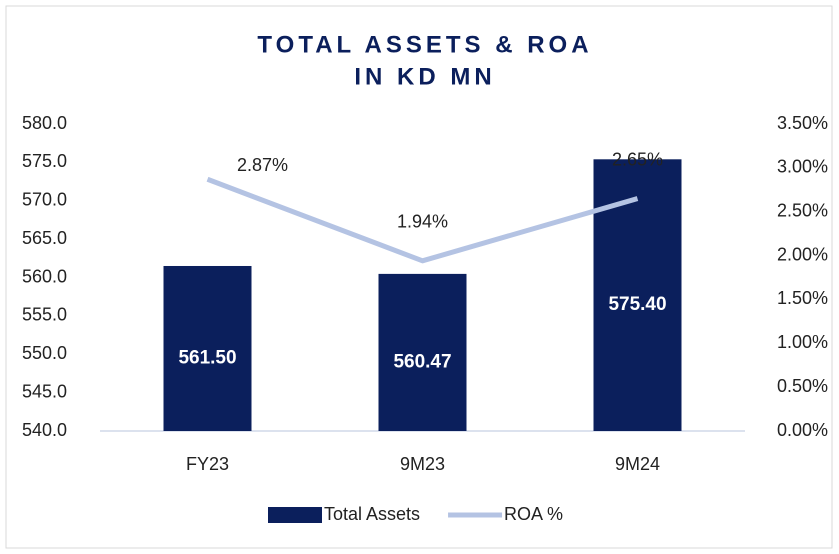 Image resolution: width=839 pixels, height=554 pixels. What do you see at coordinates (802, 167) in the screenshot?
I see `y2-tick-label: 3.00%` at bounding box center [802, 167].